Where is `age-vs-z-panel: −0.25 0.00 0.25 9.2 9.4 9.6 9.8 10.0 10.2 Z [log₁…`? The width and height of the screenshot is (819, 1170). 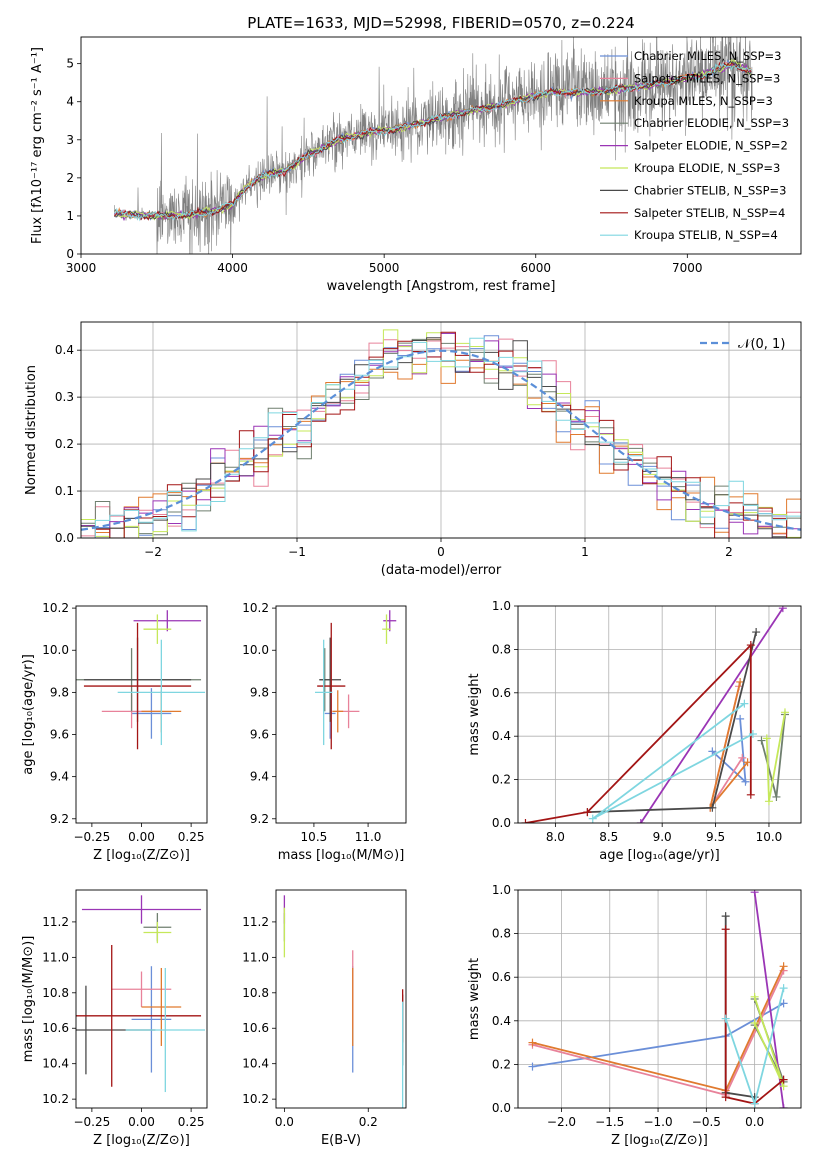
age-vs-z-panel: −0.25 0.00 0.25 9.2 9.4 9.6 9.8 10.0 10.2 Z [log₁… is located at coordinates (114, 732).